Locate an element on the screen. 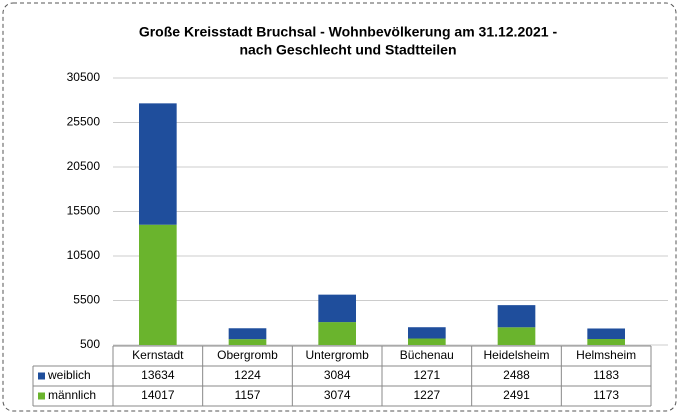 This screenshot has height=414, width=679. y-tick-label: 30500 is located at coordinates (84, 77).